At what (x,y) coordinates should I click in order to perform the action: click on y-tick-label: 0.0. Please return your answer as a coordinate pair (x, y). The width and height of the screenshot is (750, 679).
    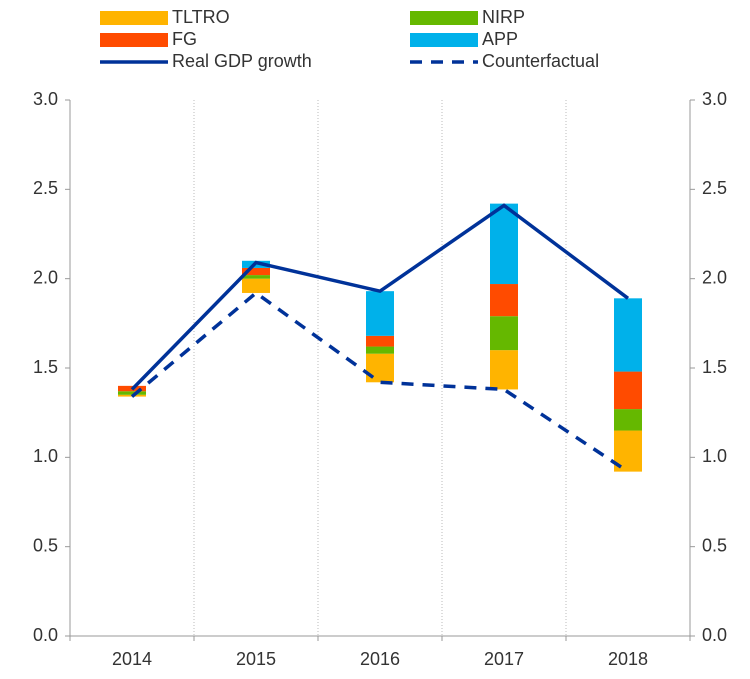
    Looking at the image, I should click on (45, 635).